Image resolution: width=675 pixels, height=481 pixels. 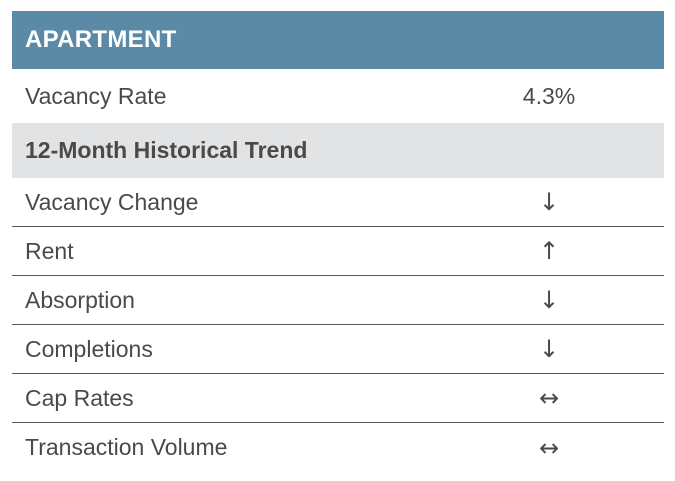 What do you see at coordinates (549, 251) in the screenshot?
I see `arrow-up-icon: ↑` at bounding box center [549, 251].